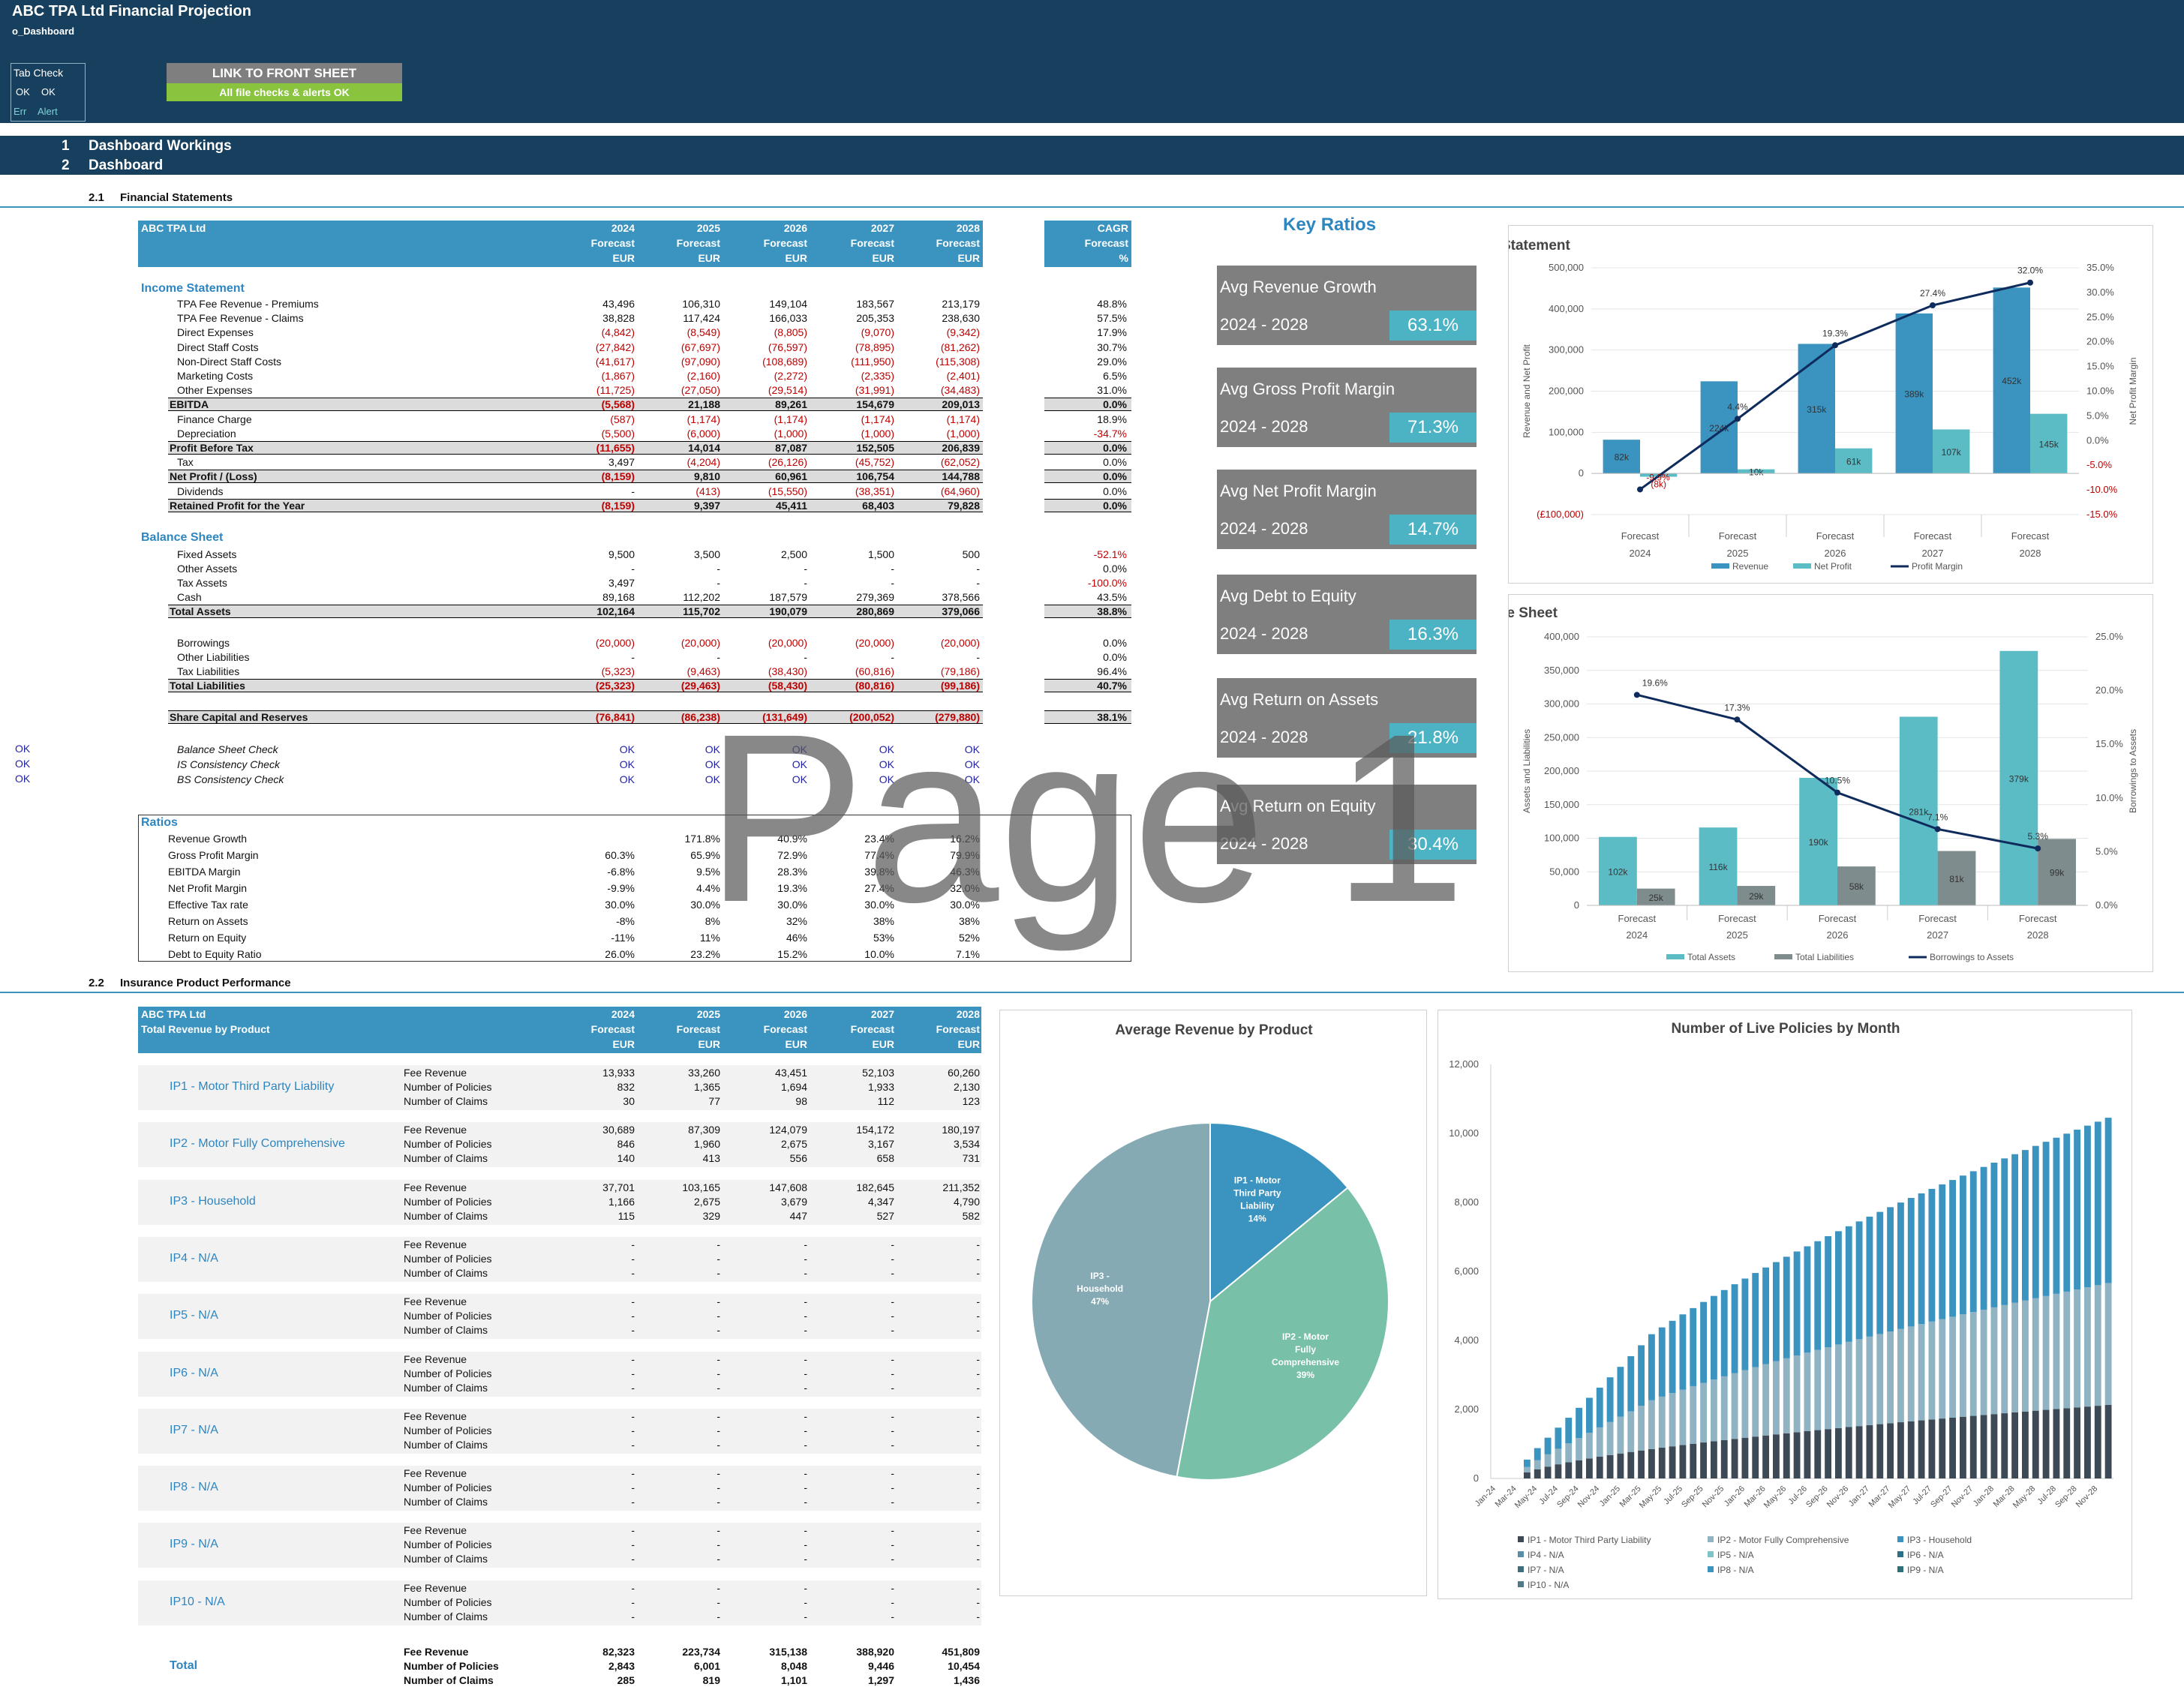 The height and width of the screenshot is (1708, 2184). I want to click on chart-title: Balance Sheet, so click(1533, 613).